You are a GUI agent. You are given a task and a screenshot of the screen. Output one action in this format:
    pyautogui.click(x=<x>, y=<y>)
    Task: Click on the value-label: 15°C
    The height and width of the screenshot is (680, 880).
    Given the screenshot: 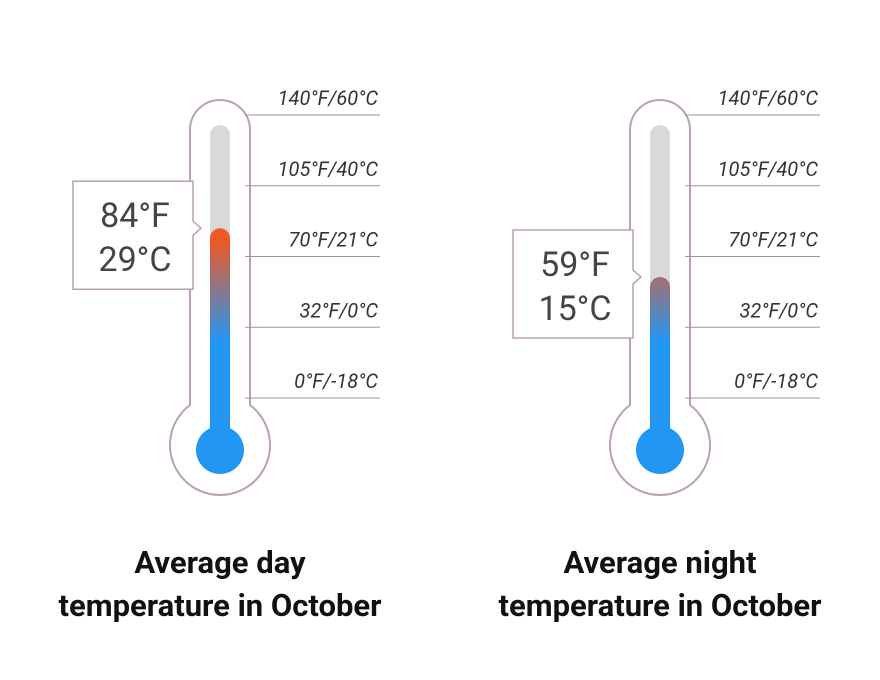 What is the action you would take?
    pyautogui.click(x=574, y=309)
    